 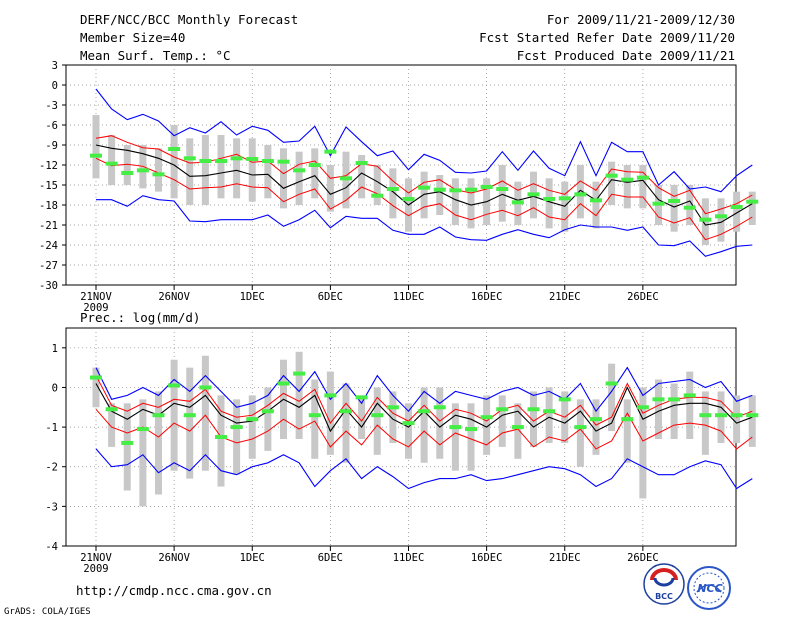 I want to click on precipitation-observed-marks, so click(x=424, y=408).